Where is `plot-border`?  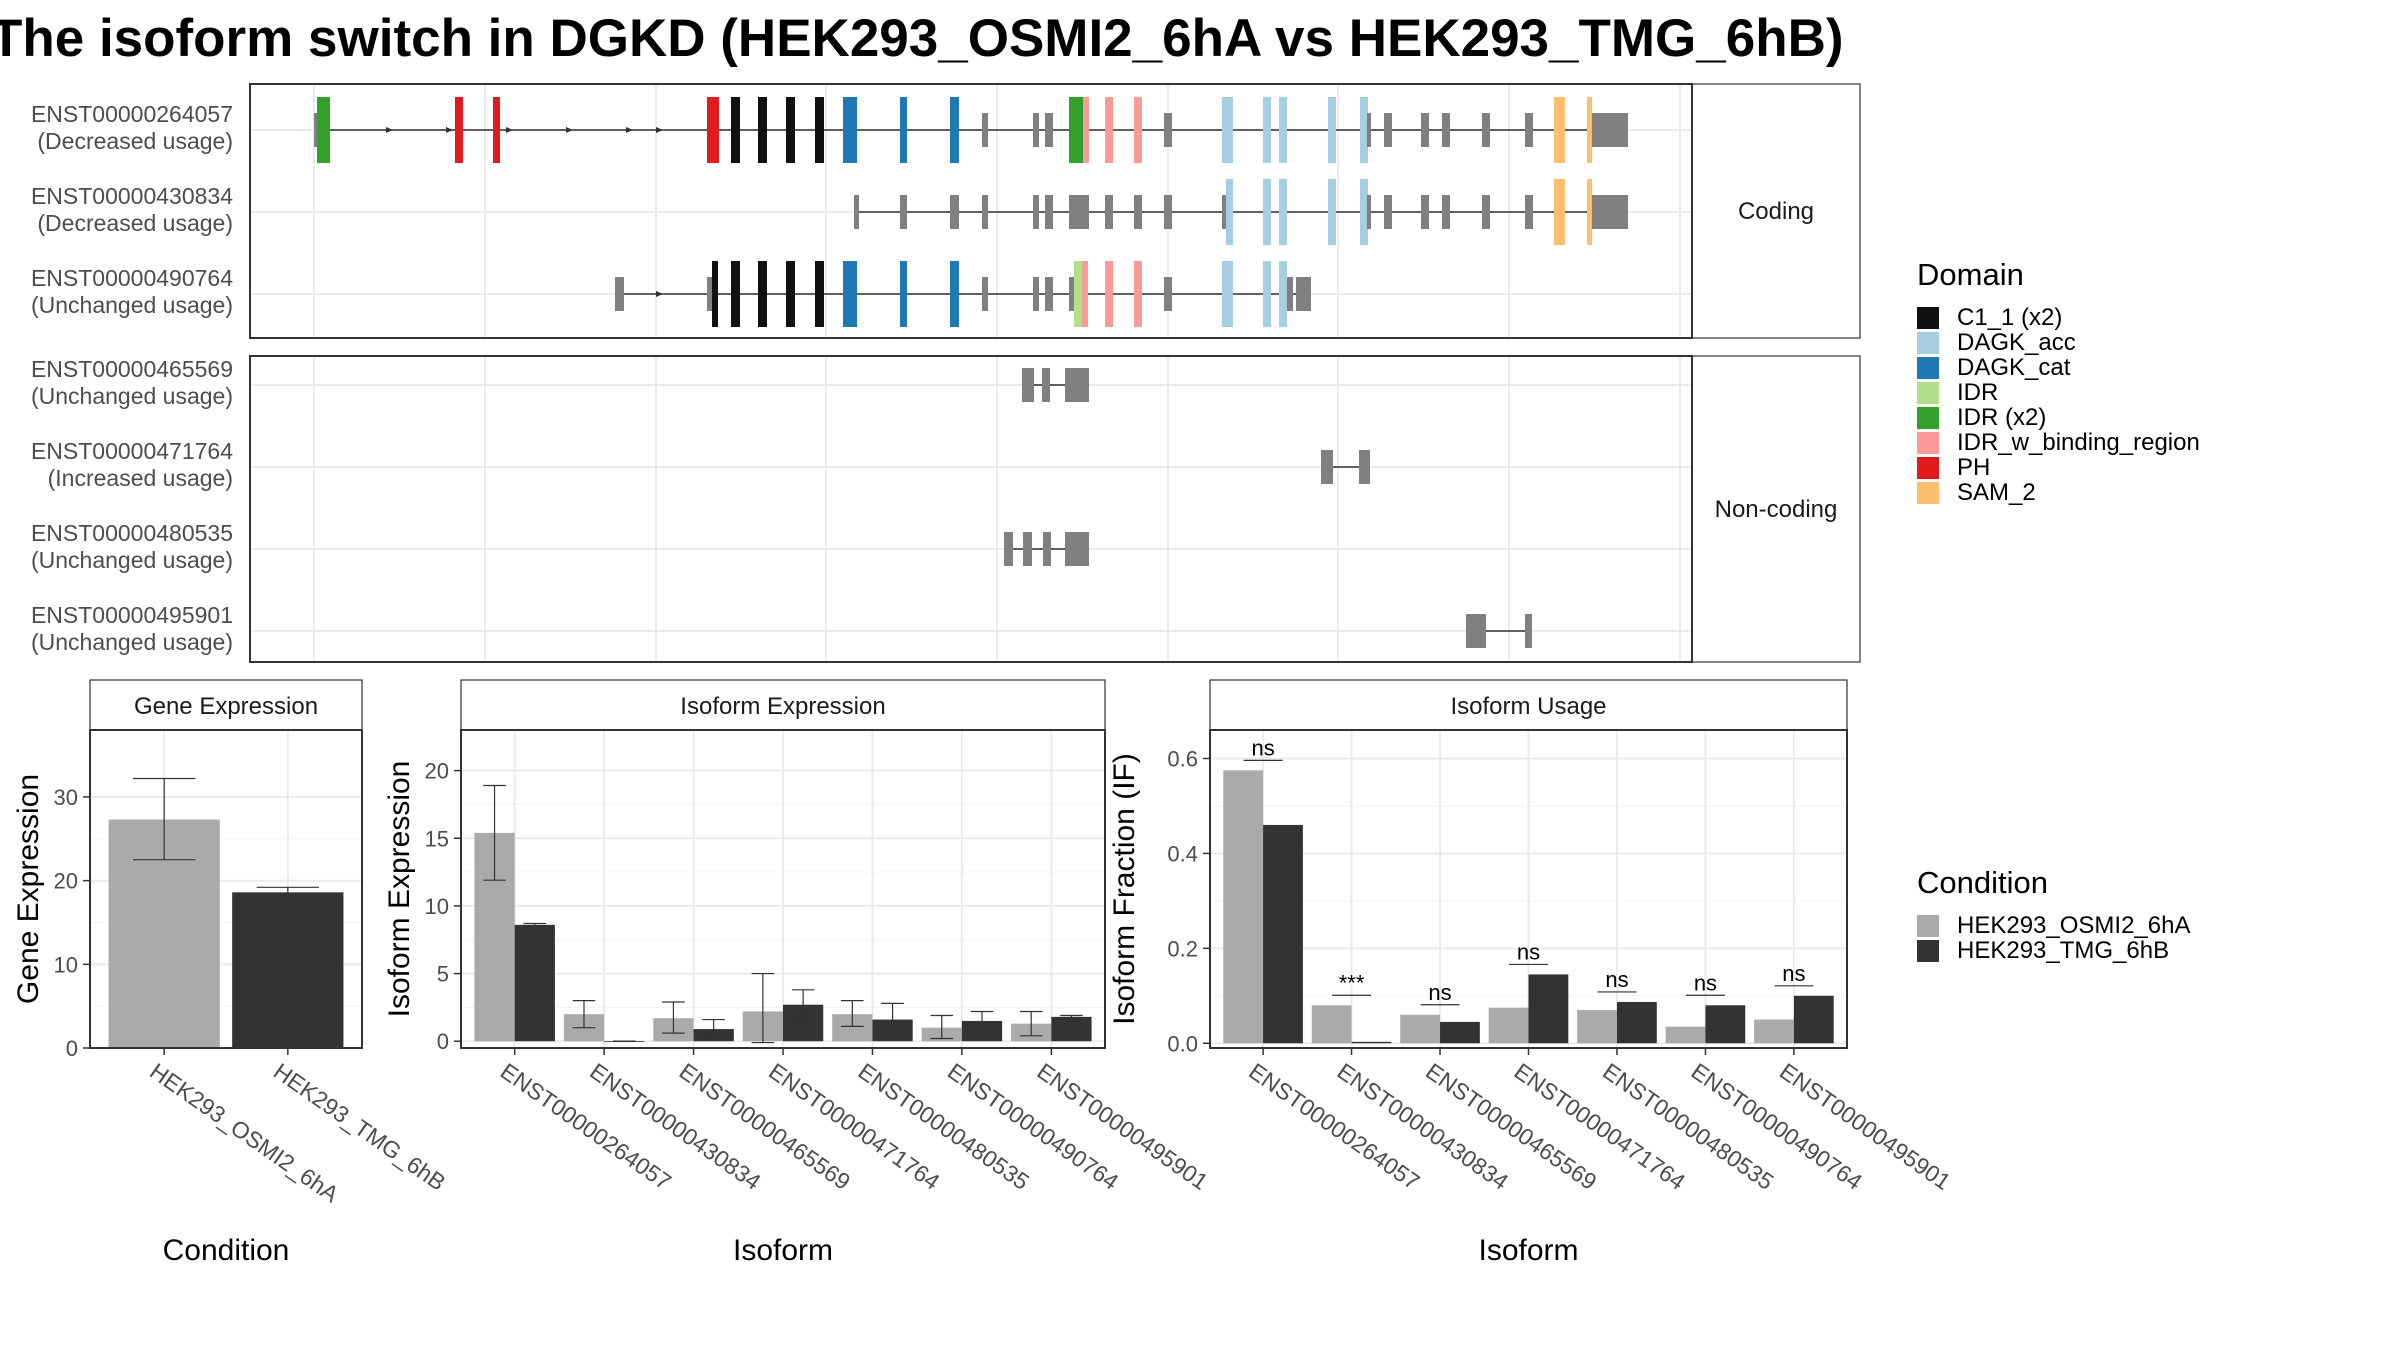
plot-border is located at coordinates (226, 889).